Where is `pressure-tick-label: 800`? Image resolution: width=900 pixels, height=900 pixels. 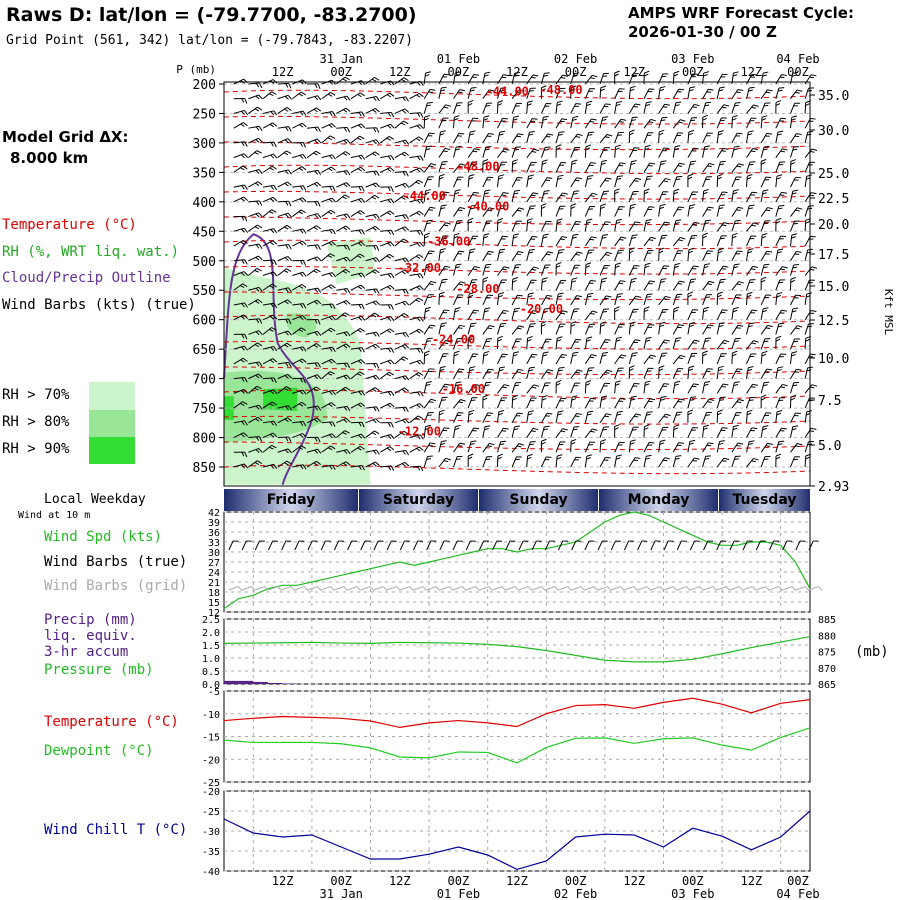 pressure-tick-label: 800 is located at coordinates (204, 439).